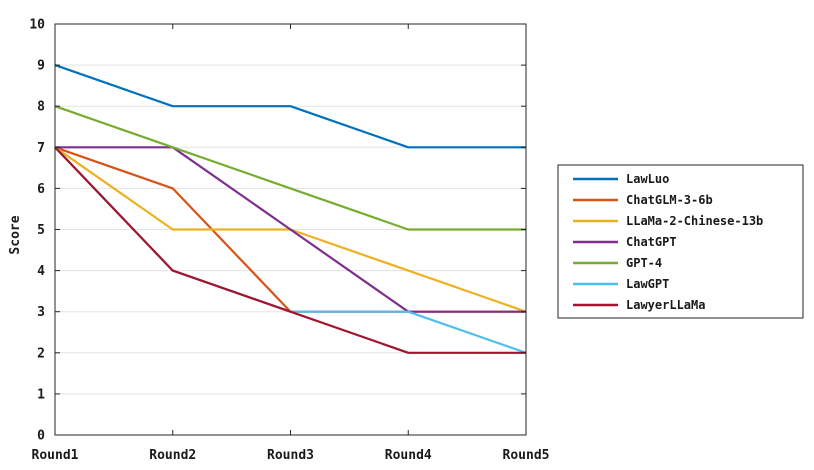 The width and height of the screenshot is (814, 470). I want to click on legend-label: LawyerLLaMa, so click(665, 305).